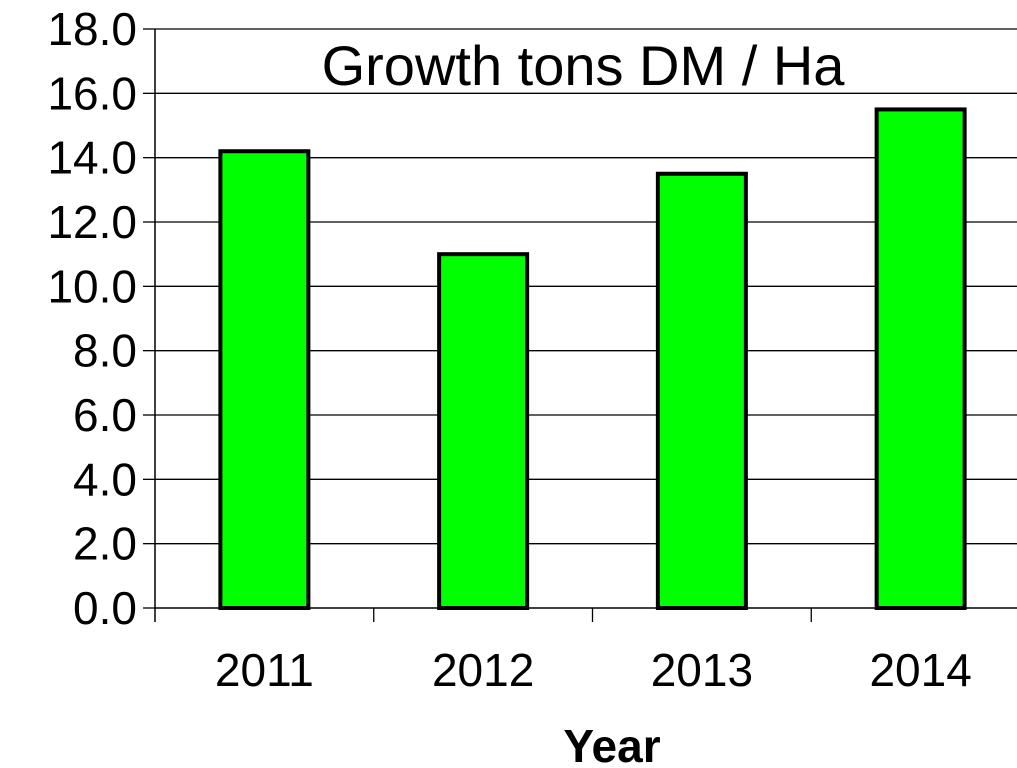  Describe the element at coordinates (611, 744) in the screenshot. I see `x-axis-title: Year` at that location.